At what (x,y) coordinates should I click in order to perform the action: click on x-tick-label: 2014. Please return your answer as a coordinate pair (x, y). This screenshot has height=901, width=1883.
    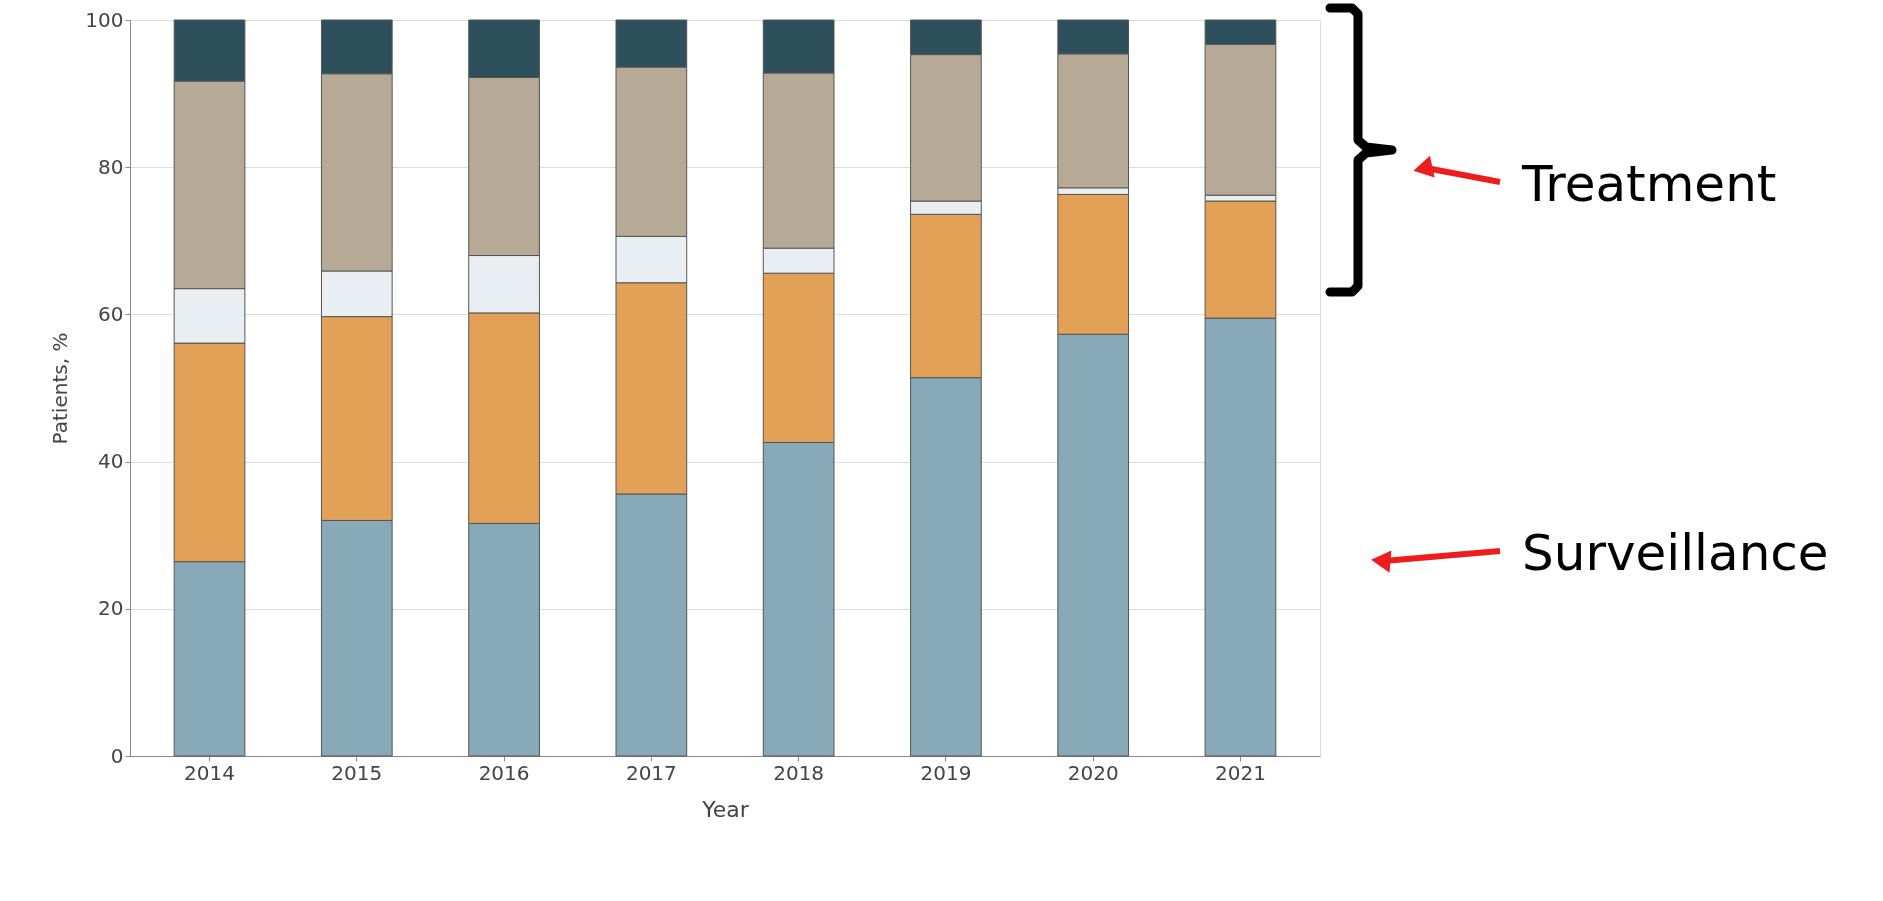
    Looking at the image, I should click on (209, 772).